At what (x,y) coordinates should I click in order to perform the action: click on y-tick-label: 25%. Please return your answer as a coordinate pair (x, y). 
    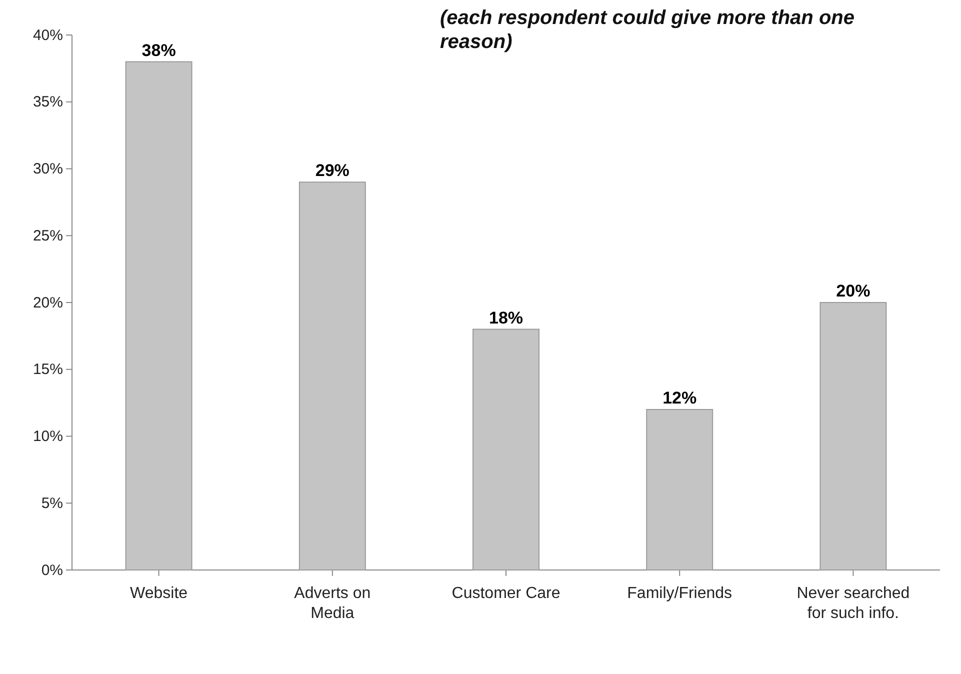
    Looking at the image, I should click on (47, 235).